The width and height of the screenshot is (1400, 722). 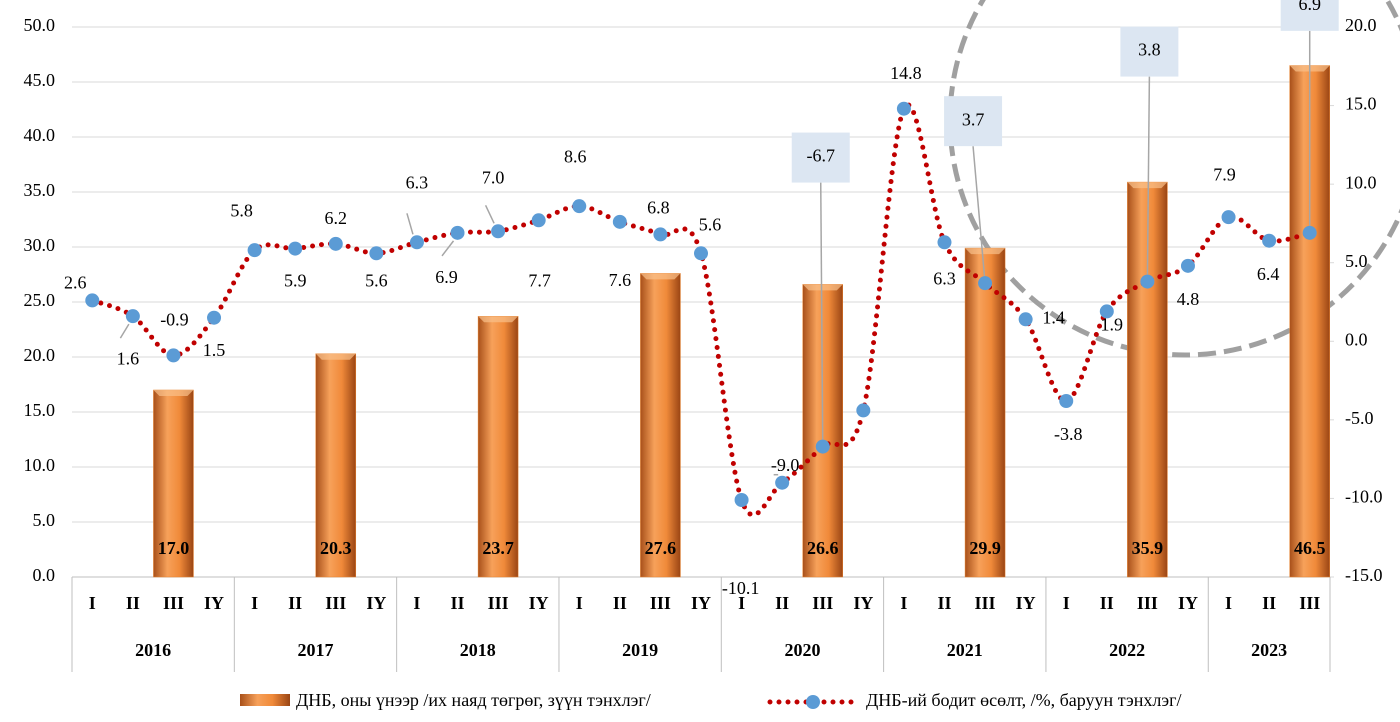 I want to click on y-tick-label: 35.0, so click(x=40, y=190).